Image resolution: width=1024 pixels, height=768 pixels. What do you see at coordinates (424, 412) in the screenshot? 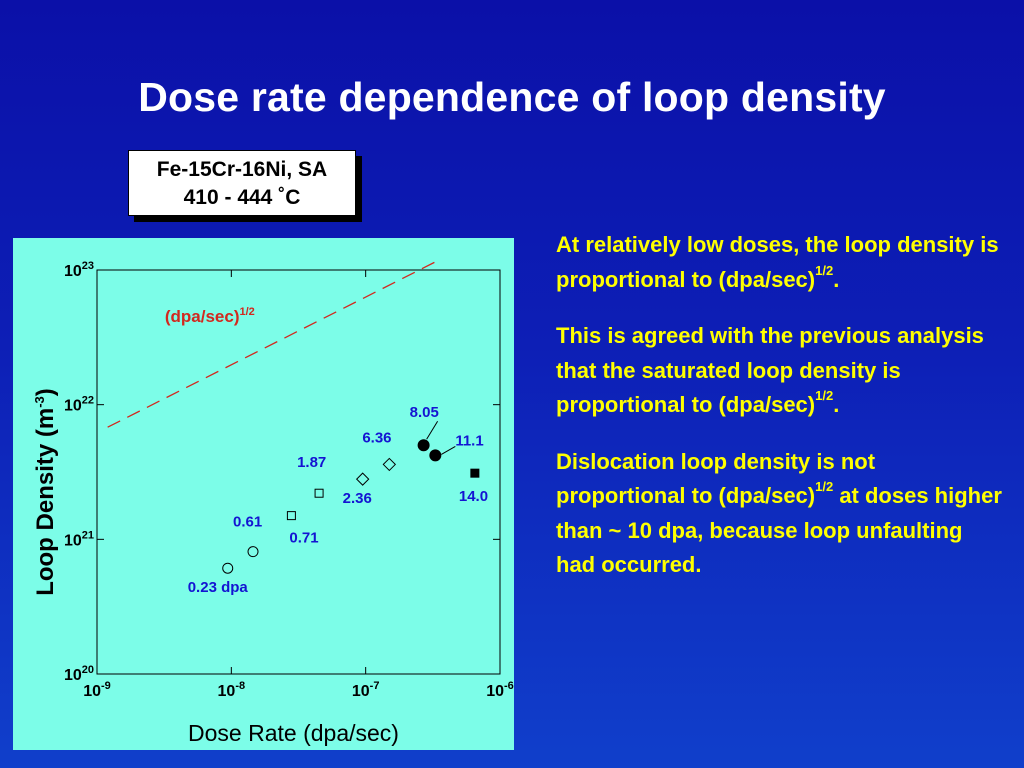
I see `data-point-label: 8.05` at bounding box center [424, 412].